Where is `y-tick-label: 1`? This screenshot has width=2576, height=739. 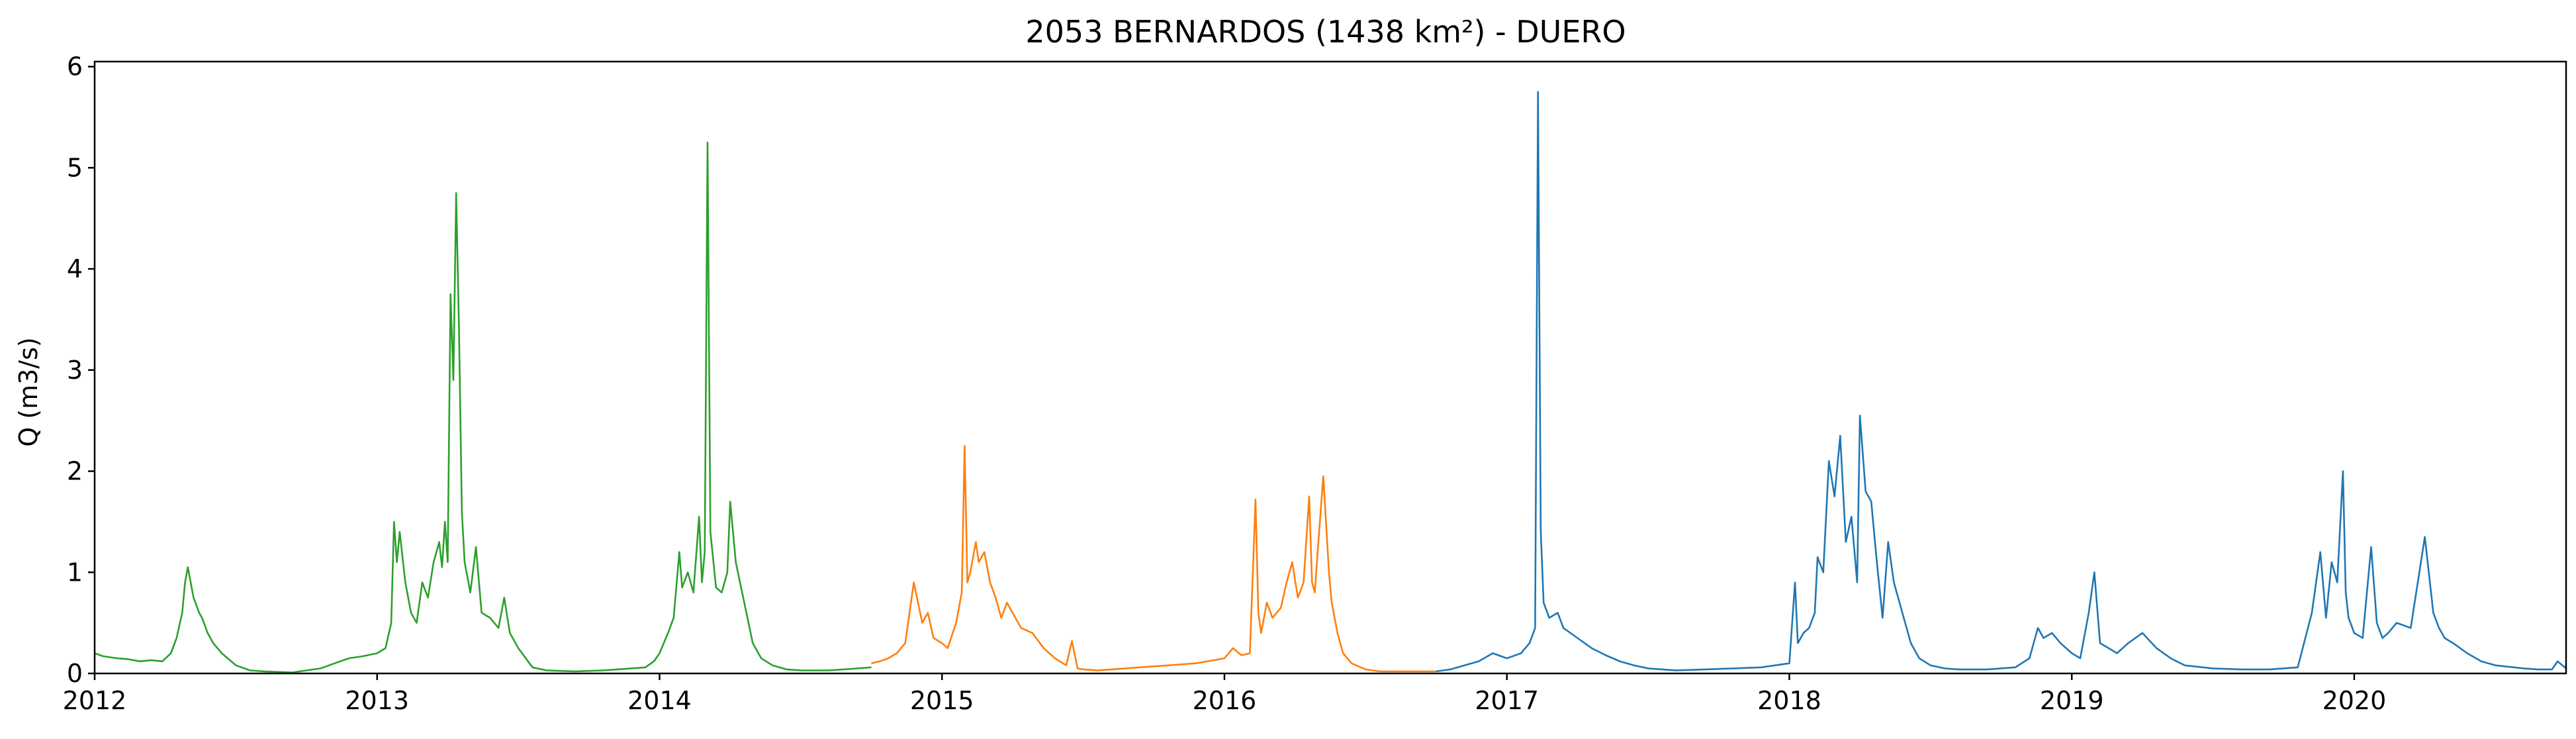
y-tick-label: 1 is located at coordinates (75, 572).